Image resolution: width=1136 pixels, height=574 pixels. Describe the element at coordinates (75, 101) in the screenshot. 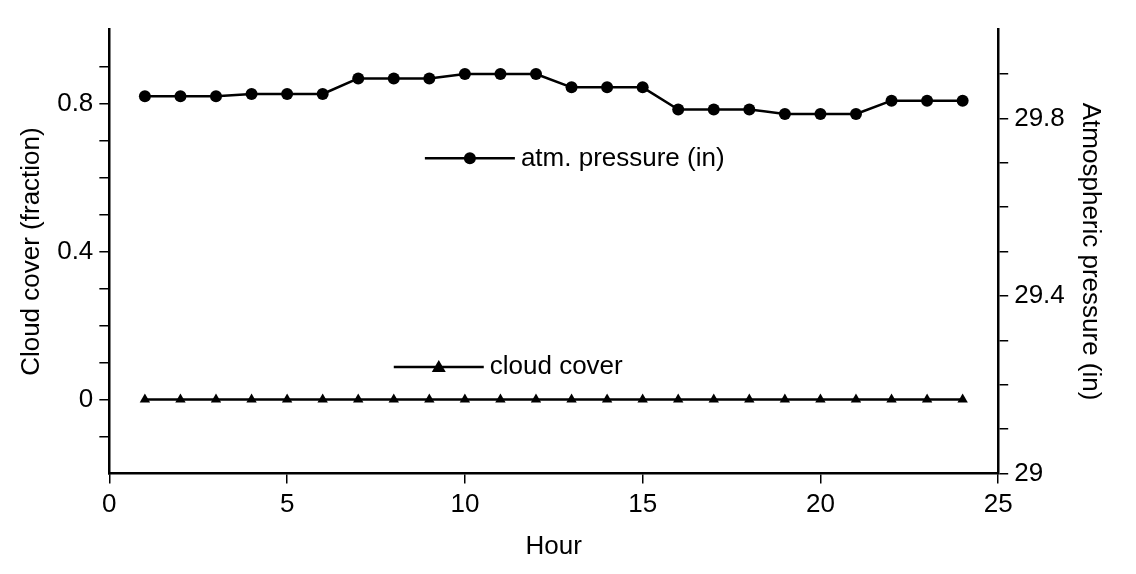

I see `y-tick-label: 0.8` at that location.